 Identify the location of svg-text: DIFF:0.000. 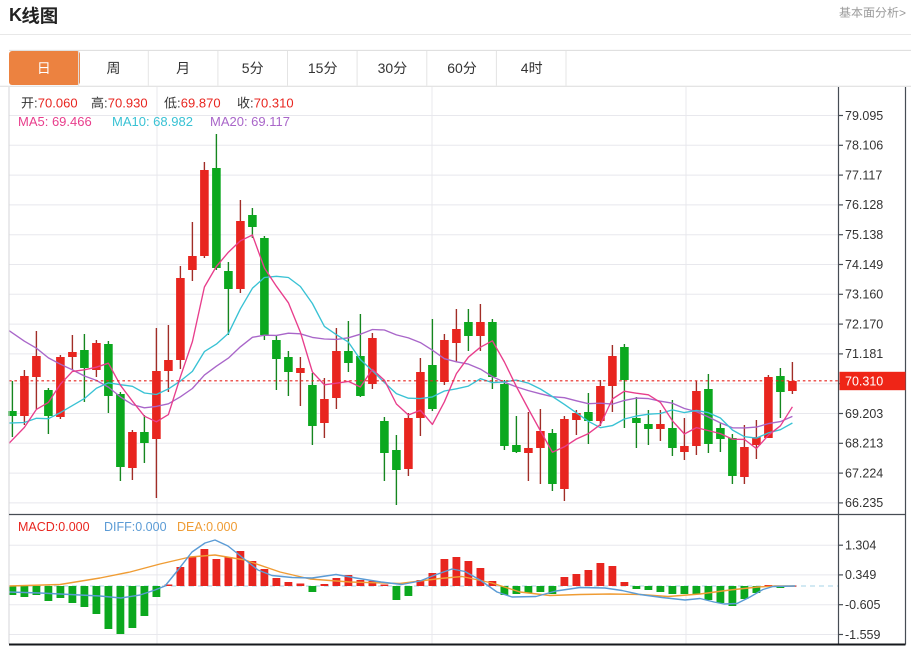
(135, 527).